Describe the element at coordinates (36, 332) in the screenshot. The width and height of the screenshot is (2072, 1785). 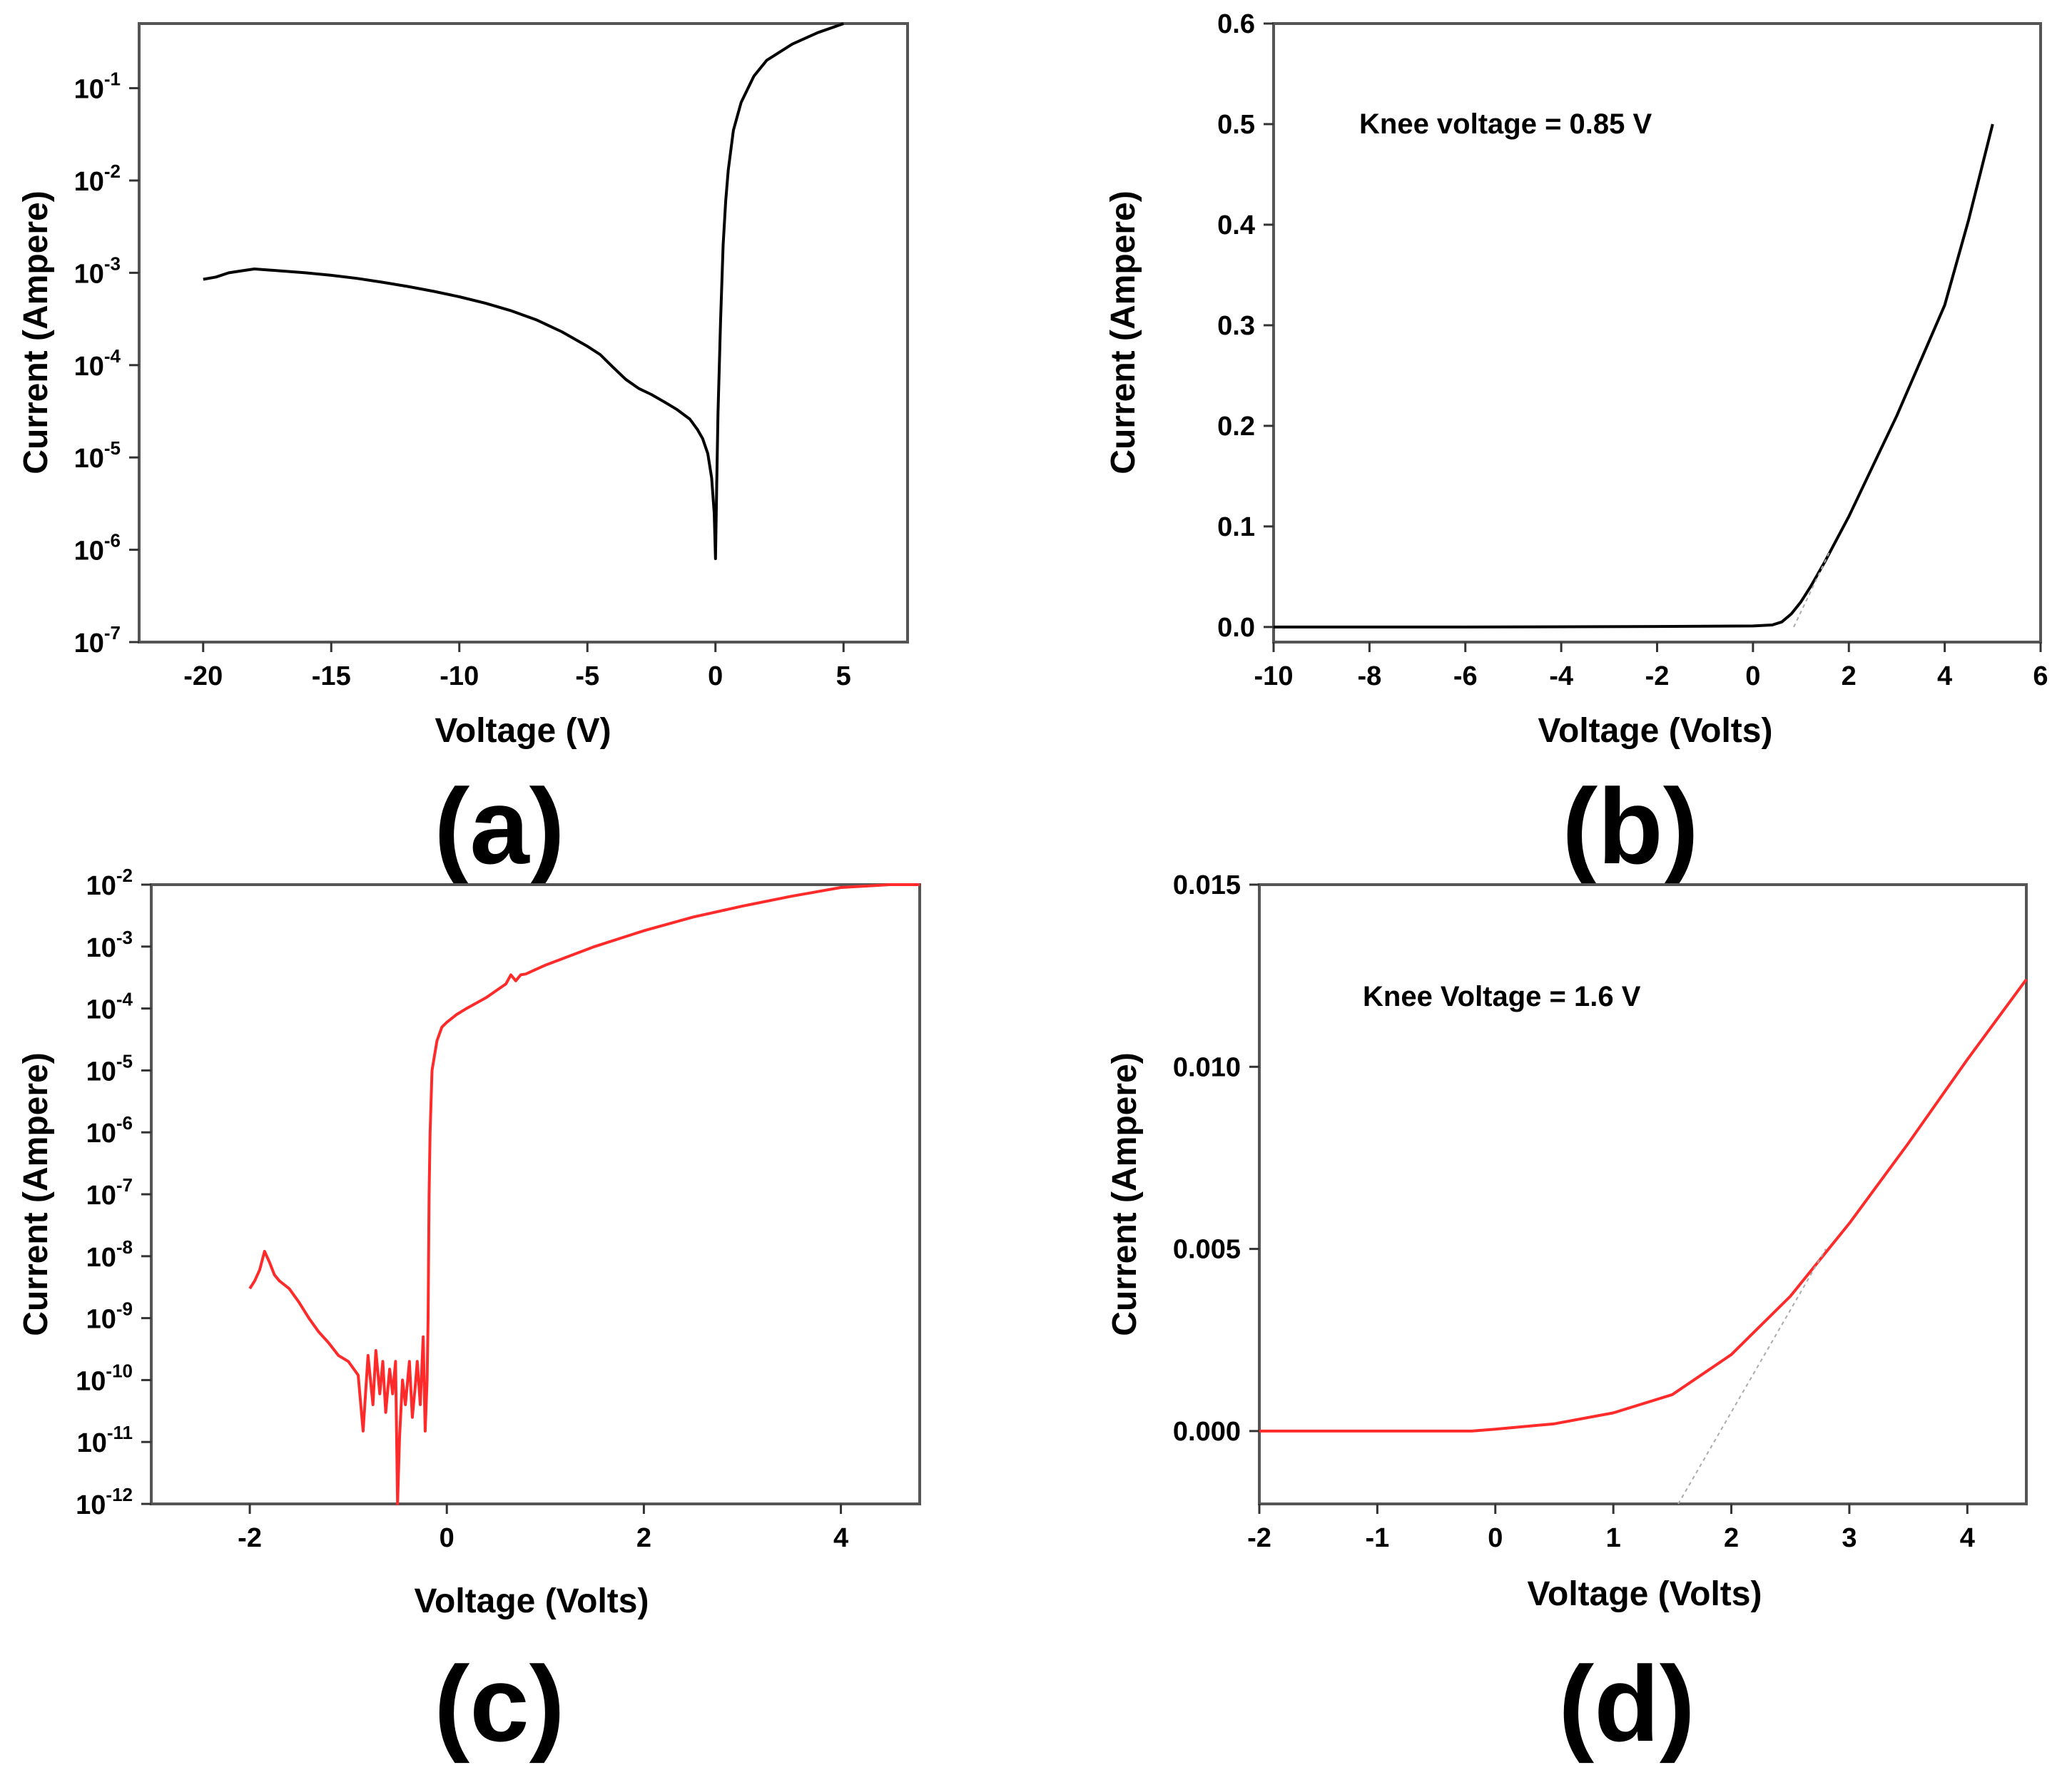
I see `chart-a-ylabel: Current (Ampere)` at that location.